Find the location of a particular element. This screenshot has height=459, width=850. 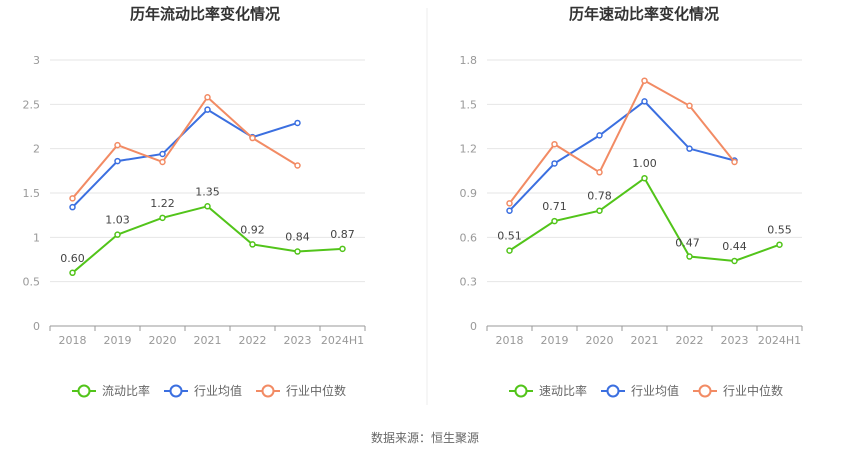

data-source: 数据来源：恒生聚源 is located at coordinates (425, 437).